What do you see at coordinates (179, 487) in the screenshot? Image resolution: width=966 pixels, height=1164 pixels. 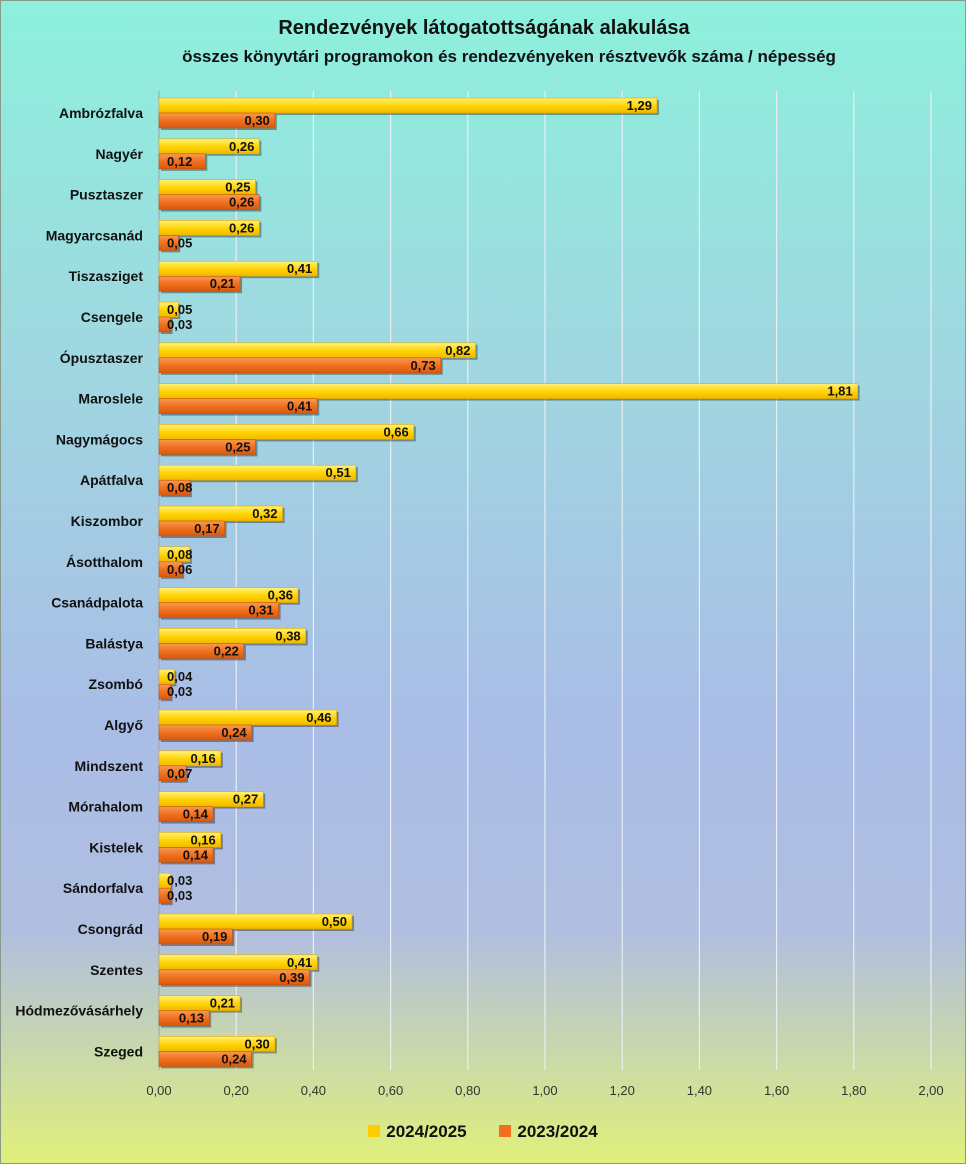 I see `data-label: 0,08` at bounding box center [179, 487].